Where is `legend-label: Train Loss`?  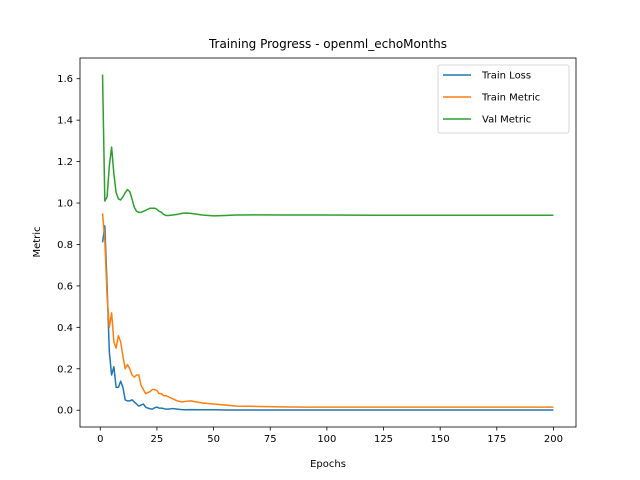
legend-label: Train Loss is located at coordinates (506, 76).